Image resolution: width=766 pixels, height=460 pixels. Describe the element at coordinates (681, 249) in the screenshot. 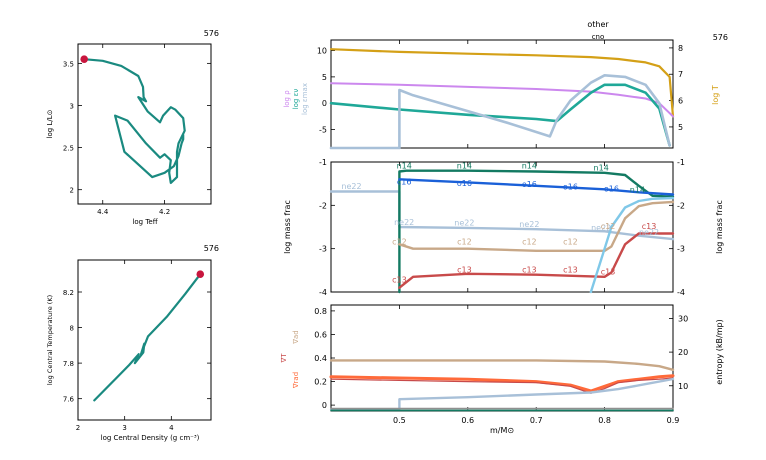

I see `mid-ytick-label-right: -3` at that location.